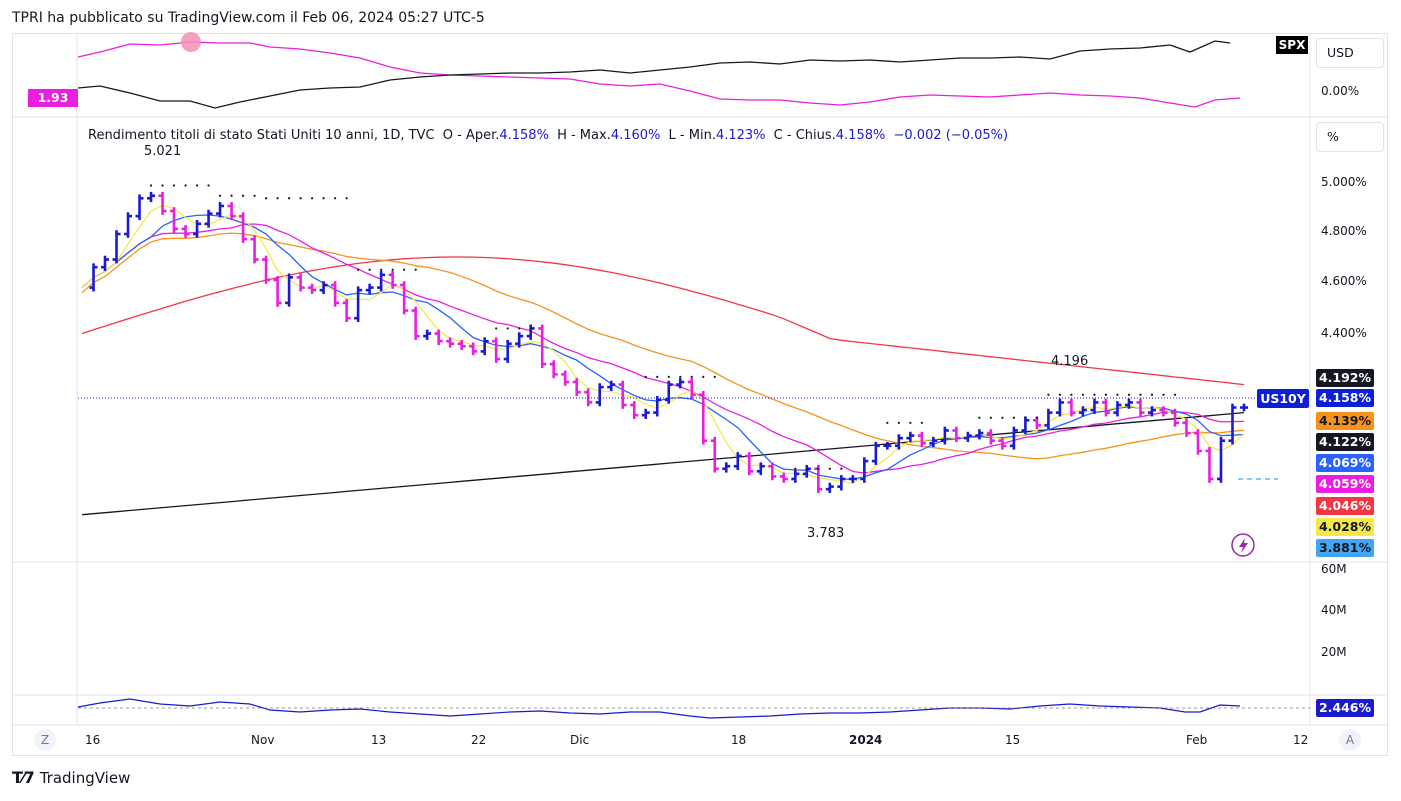 The image size is (1401, 801). Describe the element at coordinates (659, 74) in the screenshot. I see `spx-magenta-line` at that location.